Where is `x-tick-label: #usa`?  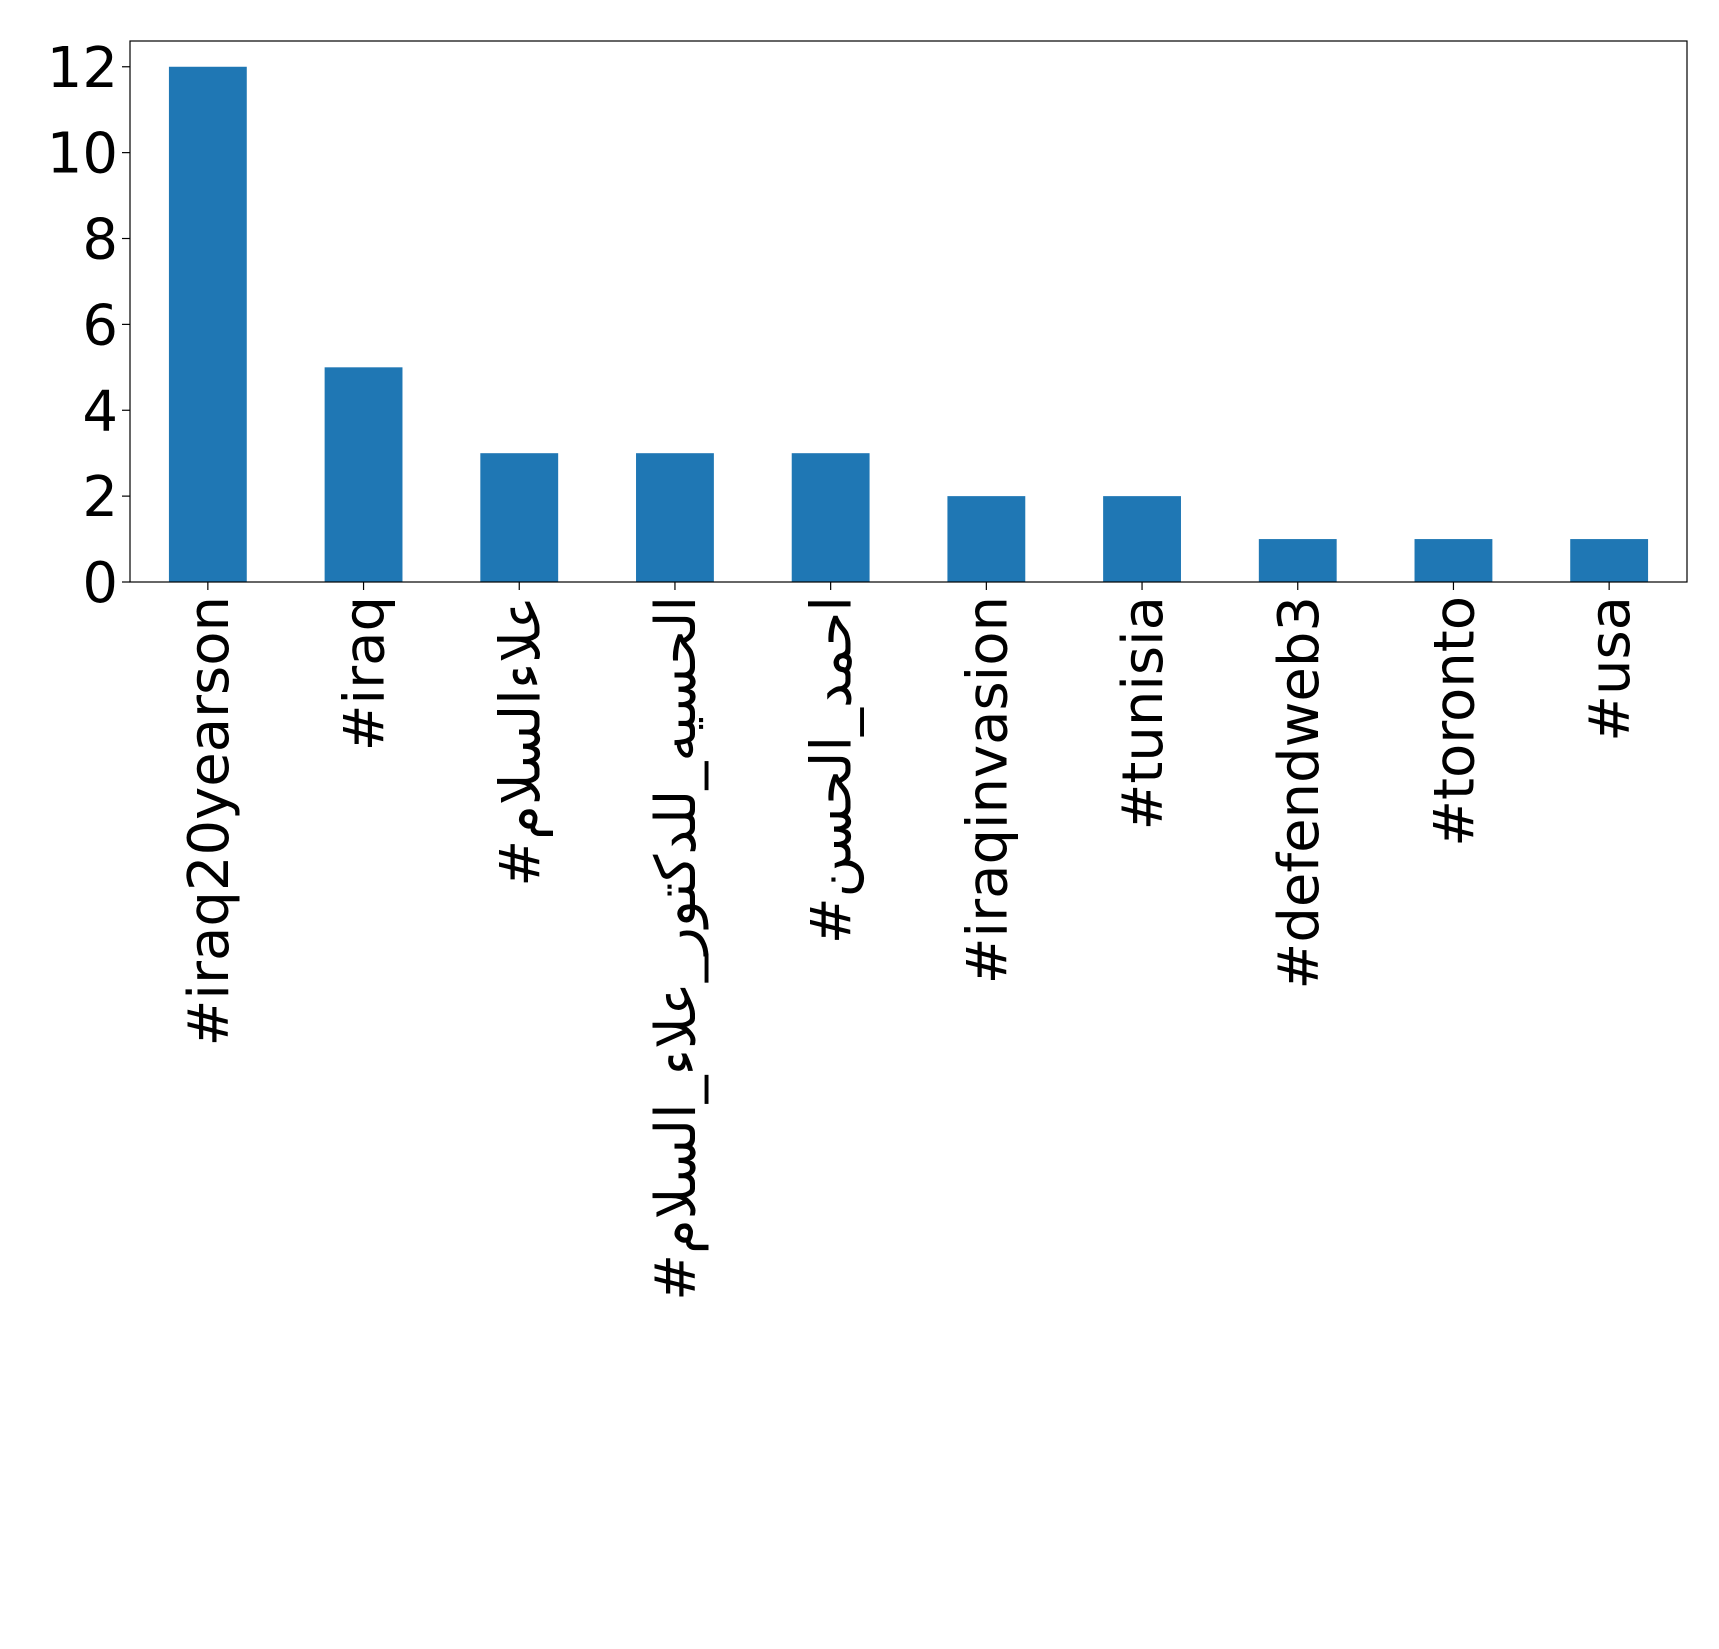 x-tick-label: #usa is located at coordinates (1610, 669).